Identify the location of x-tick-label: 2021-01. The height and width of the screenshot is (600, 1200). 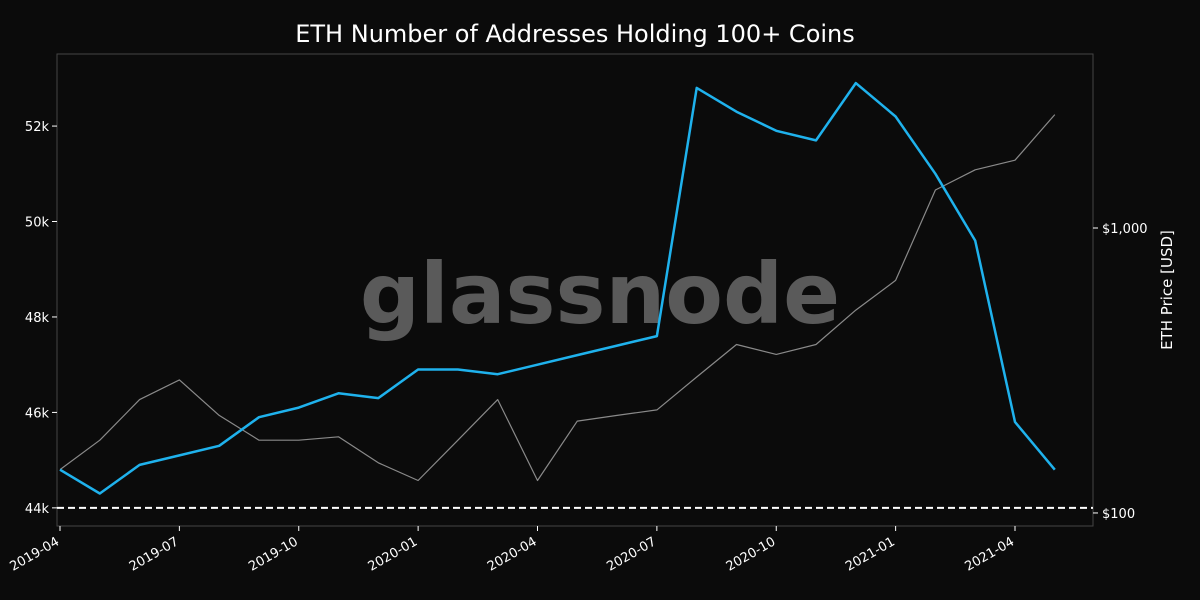
(870, 554).